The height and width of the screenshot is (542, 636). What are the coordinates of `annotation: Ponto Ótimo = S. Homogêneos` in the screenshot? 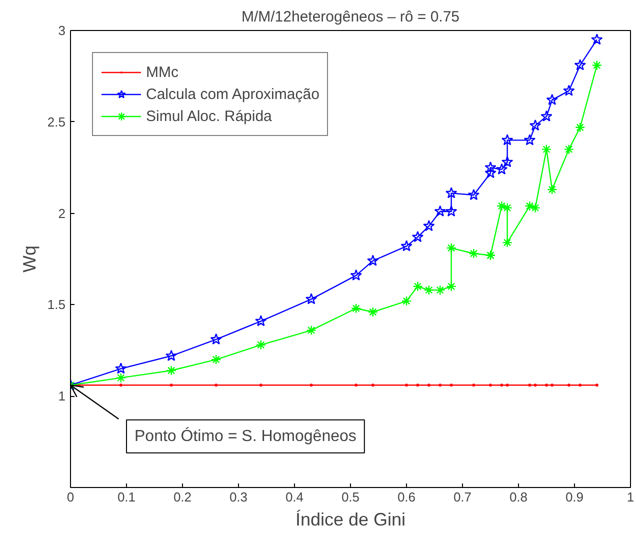 It's located at (245, 435).